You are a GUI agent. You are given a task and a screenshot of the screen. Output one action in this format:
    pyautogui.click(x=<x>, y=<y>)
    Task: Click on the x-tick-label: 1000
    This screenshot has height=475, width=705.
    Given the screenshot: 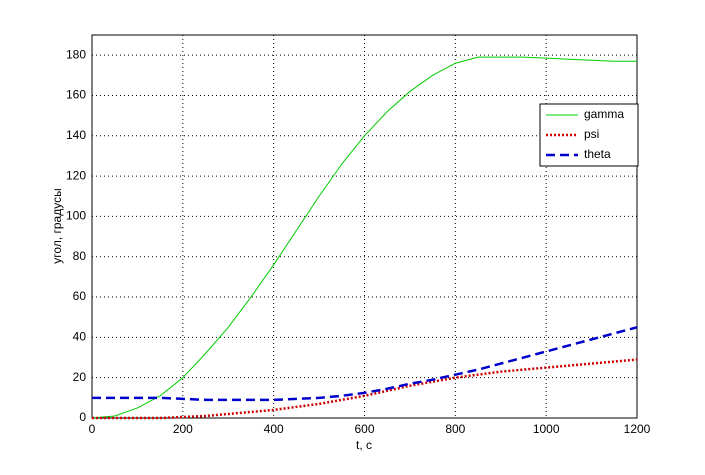 What is the action you would take?
    pyautogui.click(x=546, y=429)
    